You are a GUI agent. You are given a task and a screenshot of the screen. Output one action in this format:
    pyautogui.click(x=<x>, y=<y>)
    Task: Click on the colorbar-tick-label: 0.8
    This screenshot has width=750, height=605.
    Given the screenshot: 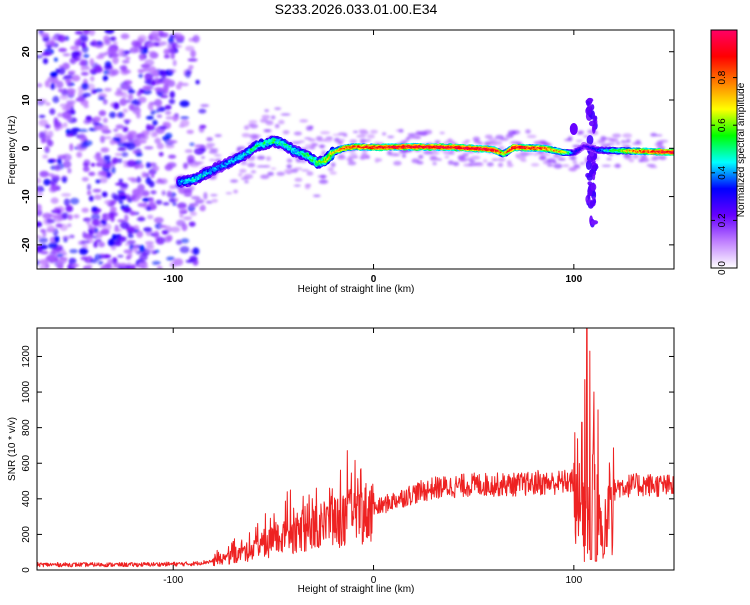 What is the action you would take?
    pyautogui.click(x=722, y=77)
    